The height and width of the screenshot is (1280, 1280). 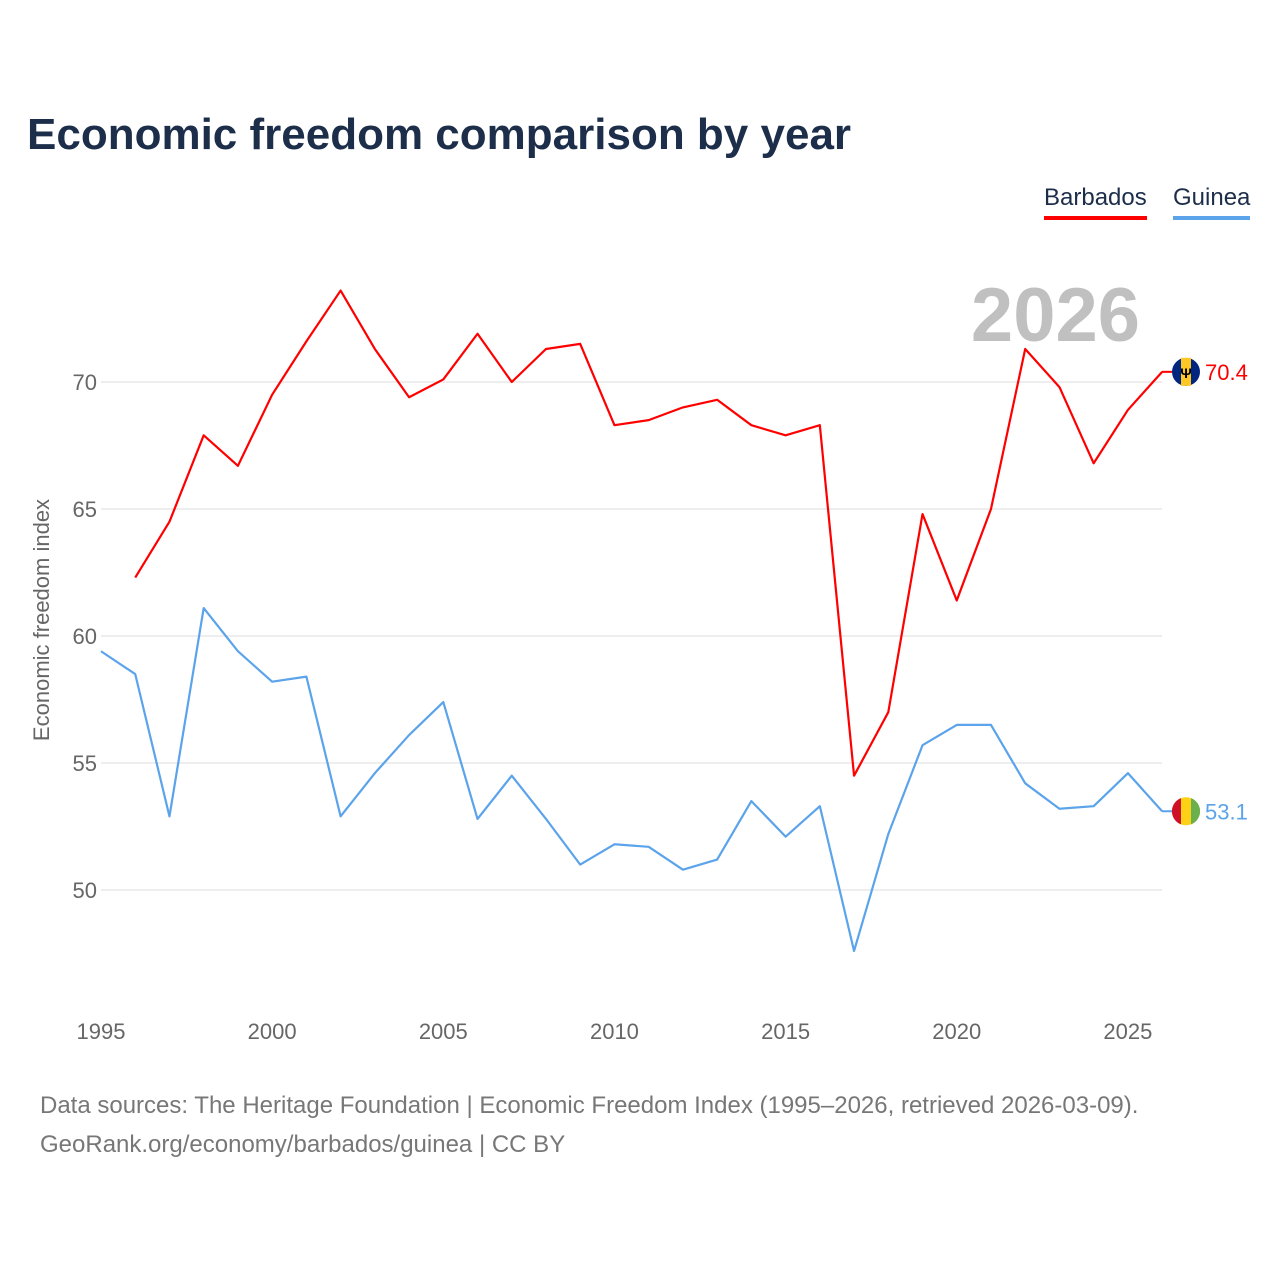 I want to click on year-watermark: 2026, so click(x=1055, y=315).